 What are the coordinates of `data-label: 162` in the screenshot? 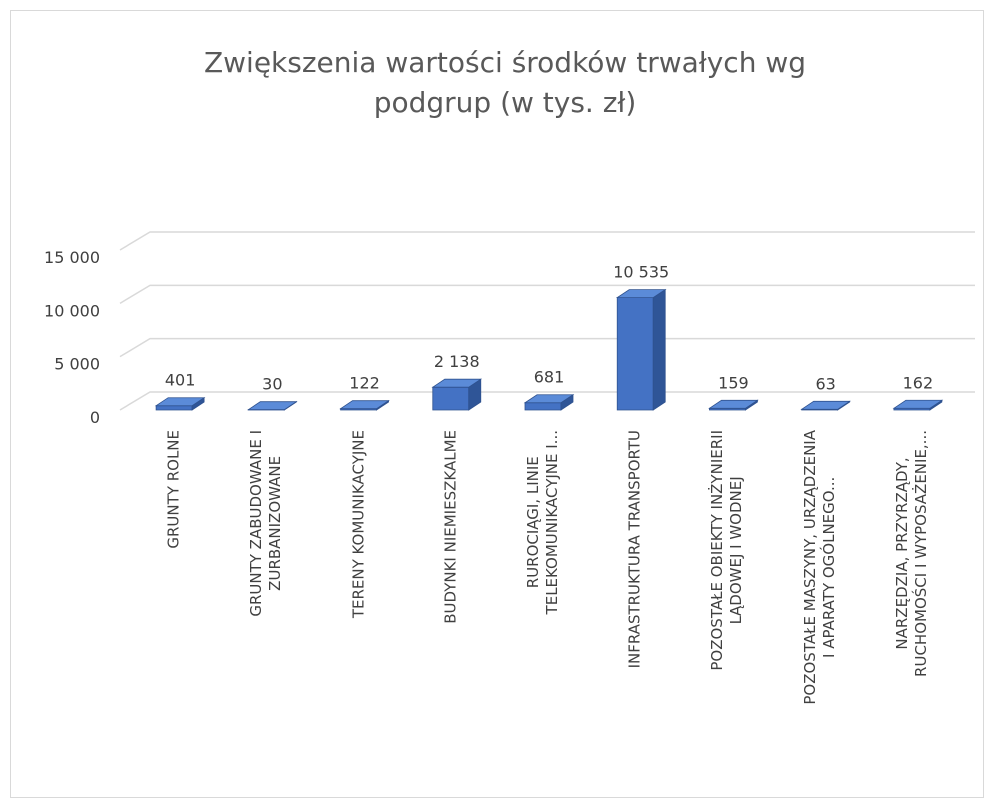 It's located at (918, 382).